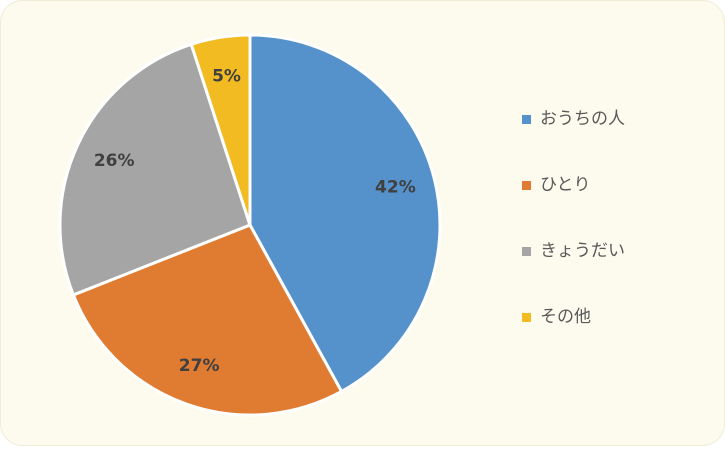  Describe the element at coordinates (565, 317) in the screenshot. I see `legend-label: その他` at that location.